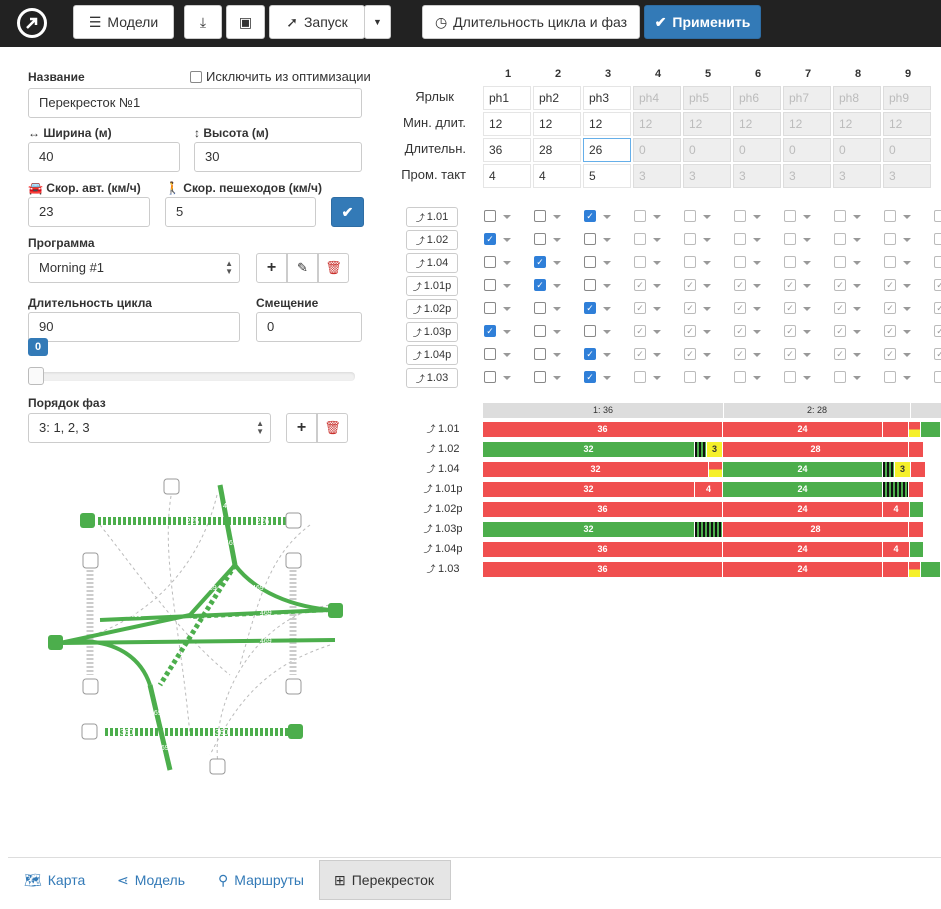  Describe the element at coordinates (332, 428) in the screenshot. I see `delete-phase-order-button: 🗑` at that location.